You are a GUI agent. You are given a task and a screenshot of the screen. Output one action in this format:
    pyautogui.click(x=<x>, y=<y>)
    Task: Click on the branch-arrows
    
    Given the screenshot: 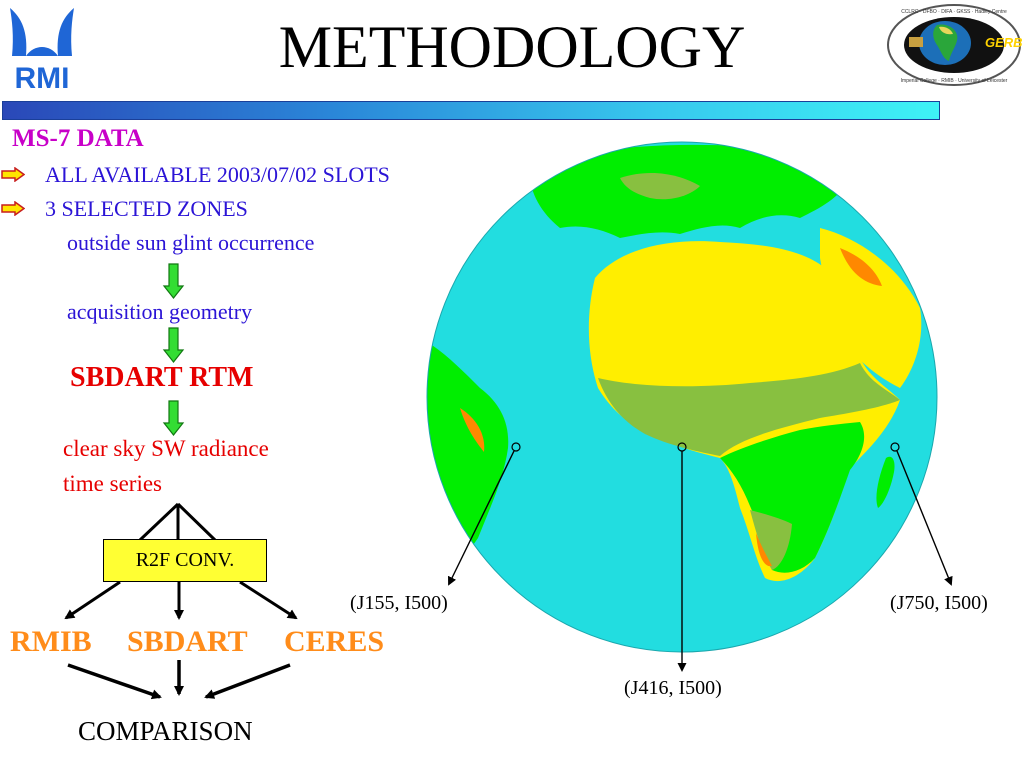 What is the action you would take?
    pyautogui.click(x=181, y=600)
    